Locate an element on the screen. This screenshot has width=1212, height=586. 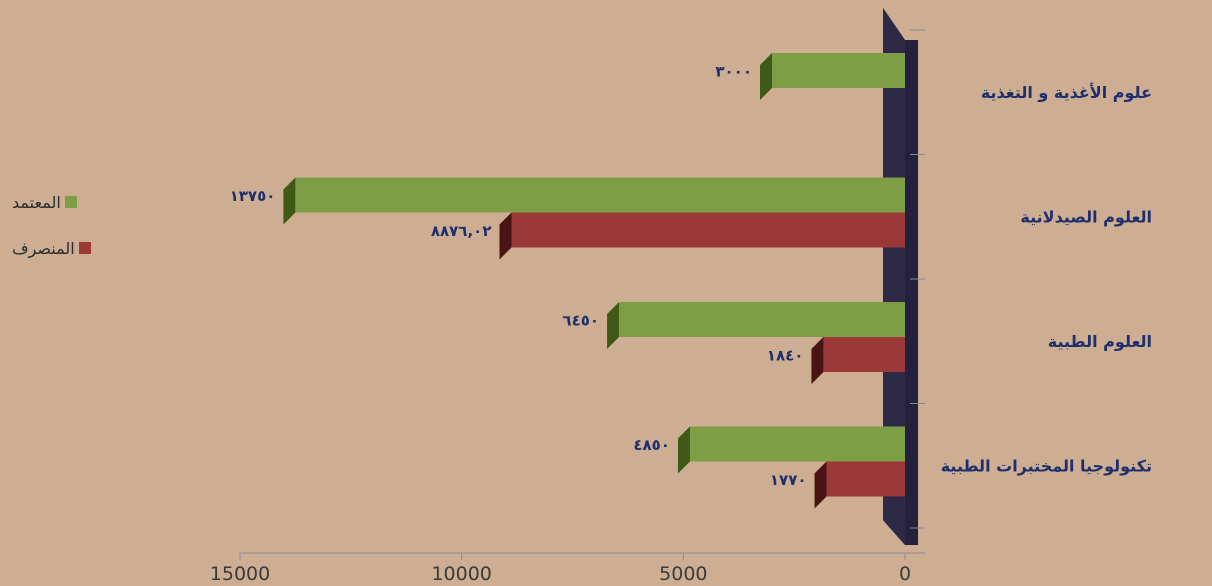
data-label-approved-2: ٦٤٥٠ is located at coordinates (580, 321).